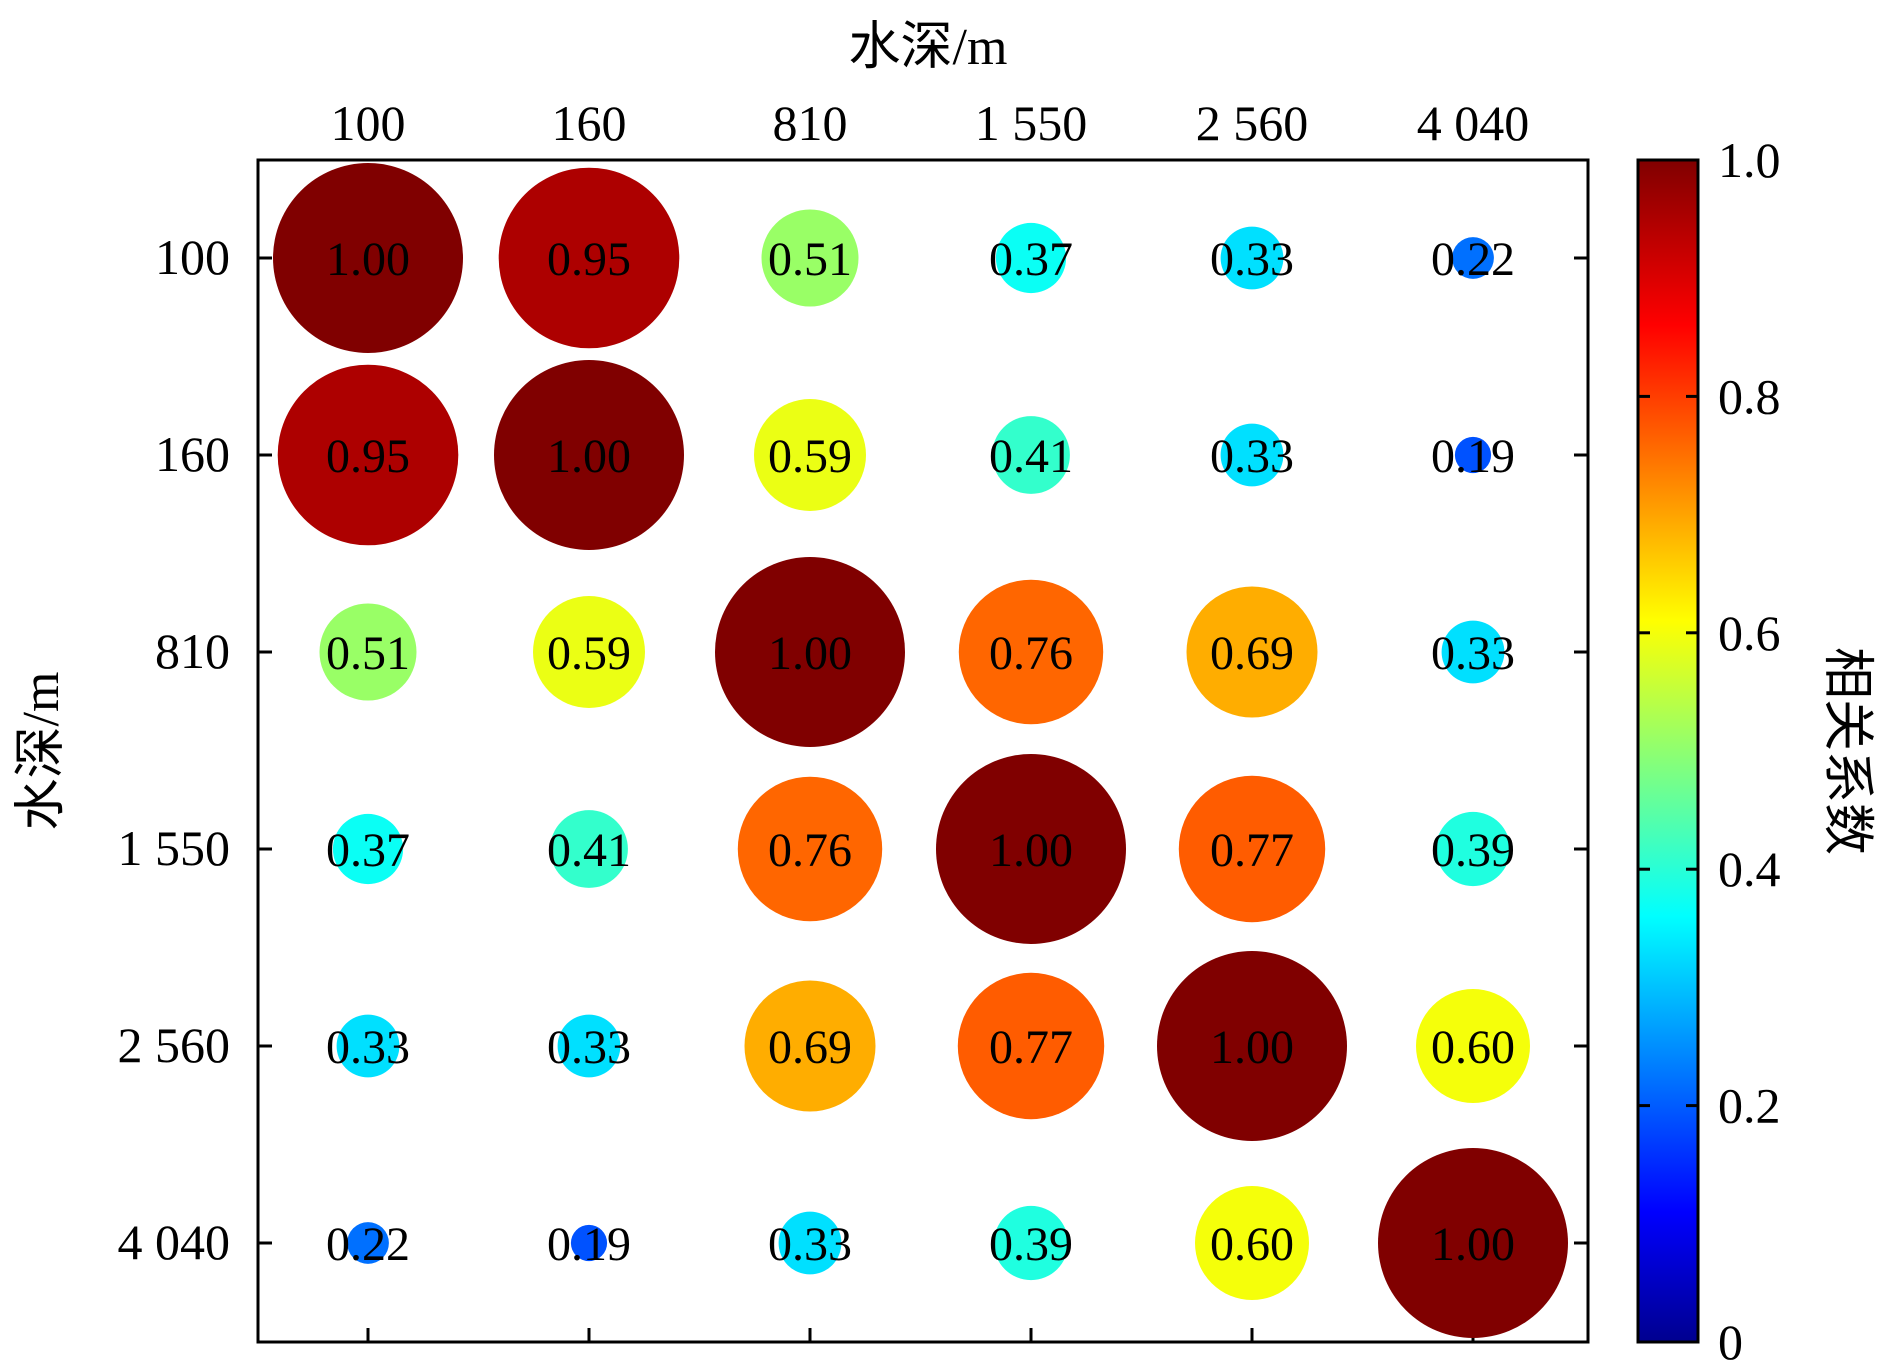 Image resolution: width=1890 pixels, height=1363 pixels. What do you see at coordinates (810, 123) in the screenshot?
I see `x-tick-label: 810` at bounding box center [810, 123].